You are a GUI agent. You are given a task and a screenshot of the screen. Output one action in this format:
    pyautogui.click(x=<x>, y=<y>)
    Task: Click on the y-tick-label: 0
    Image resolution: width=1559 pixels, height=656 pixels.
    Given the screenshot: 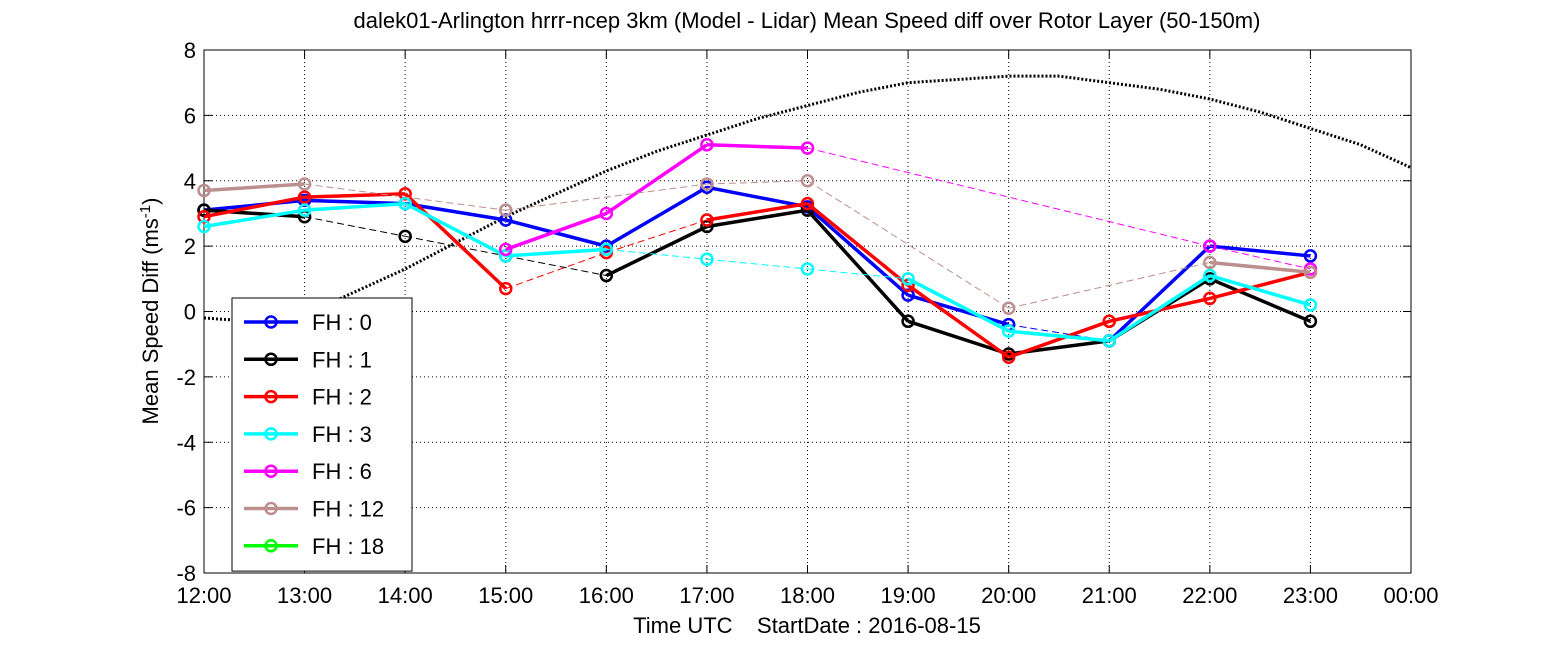 What is the action you would take?
    pyautogui.click(x=190, y=312)
    